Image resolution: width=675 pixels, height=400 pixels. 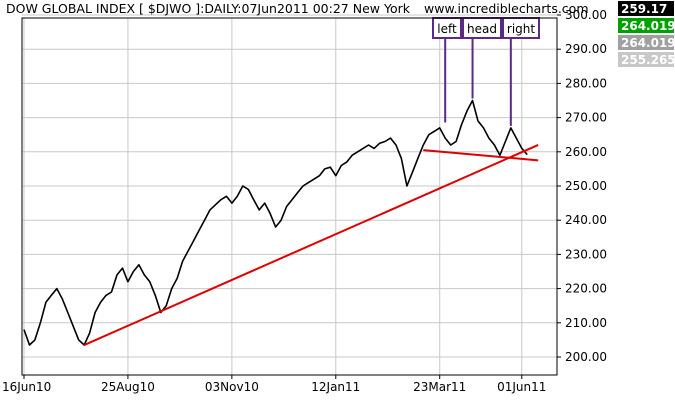 I want to click on annotations: left head right, so click(x=486, y=71).